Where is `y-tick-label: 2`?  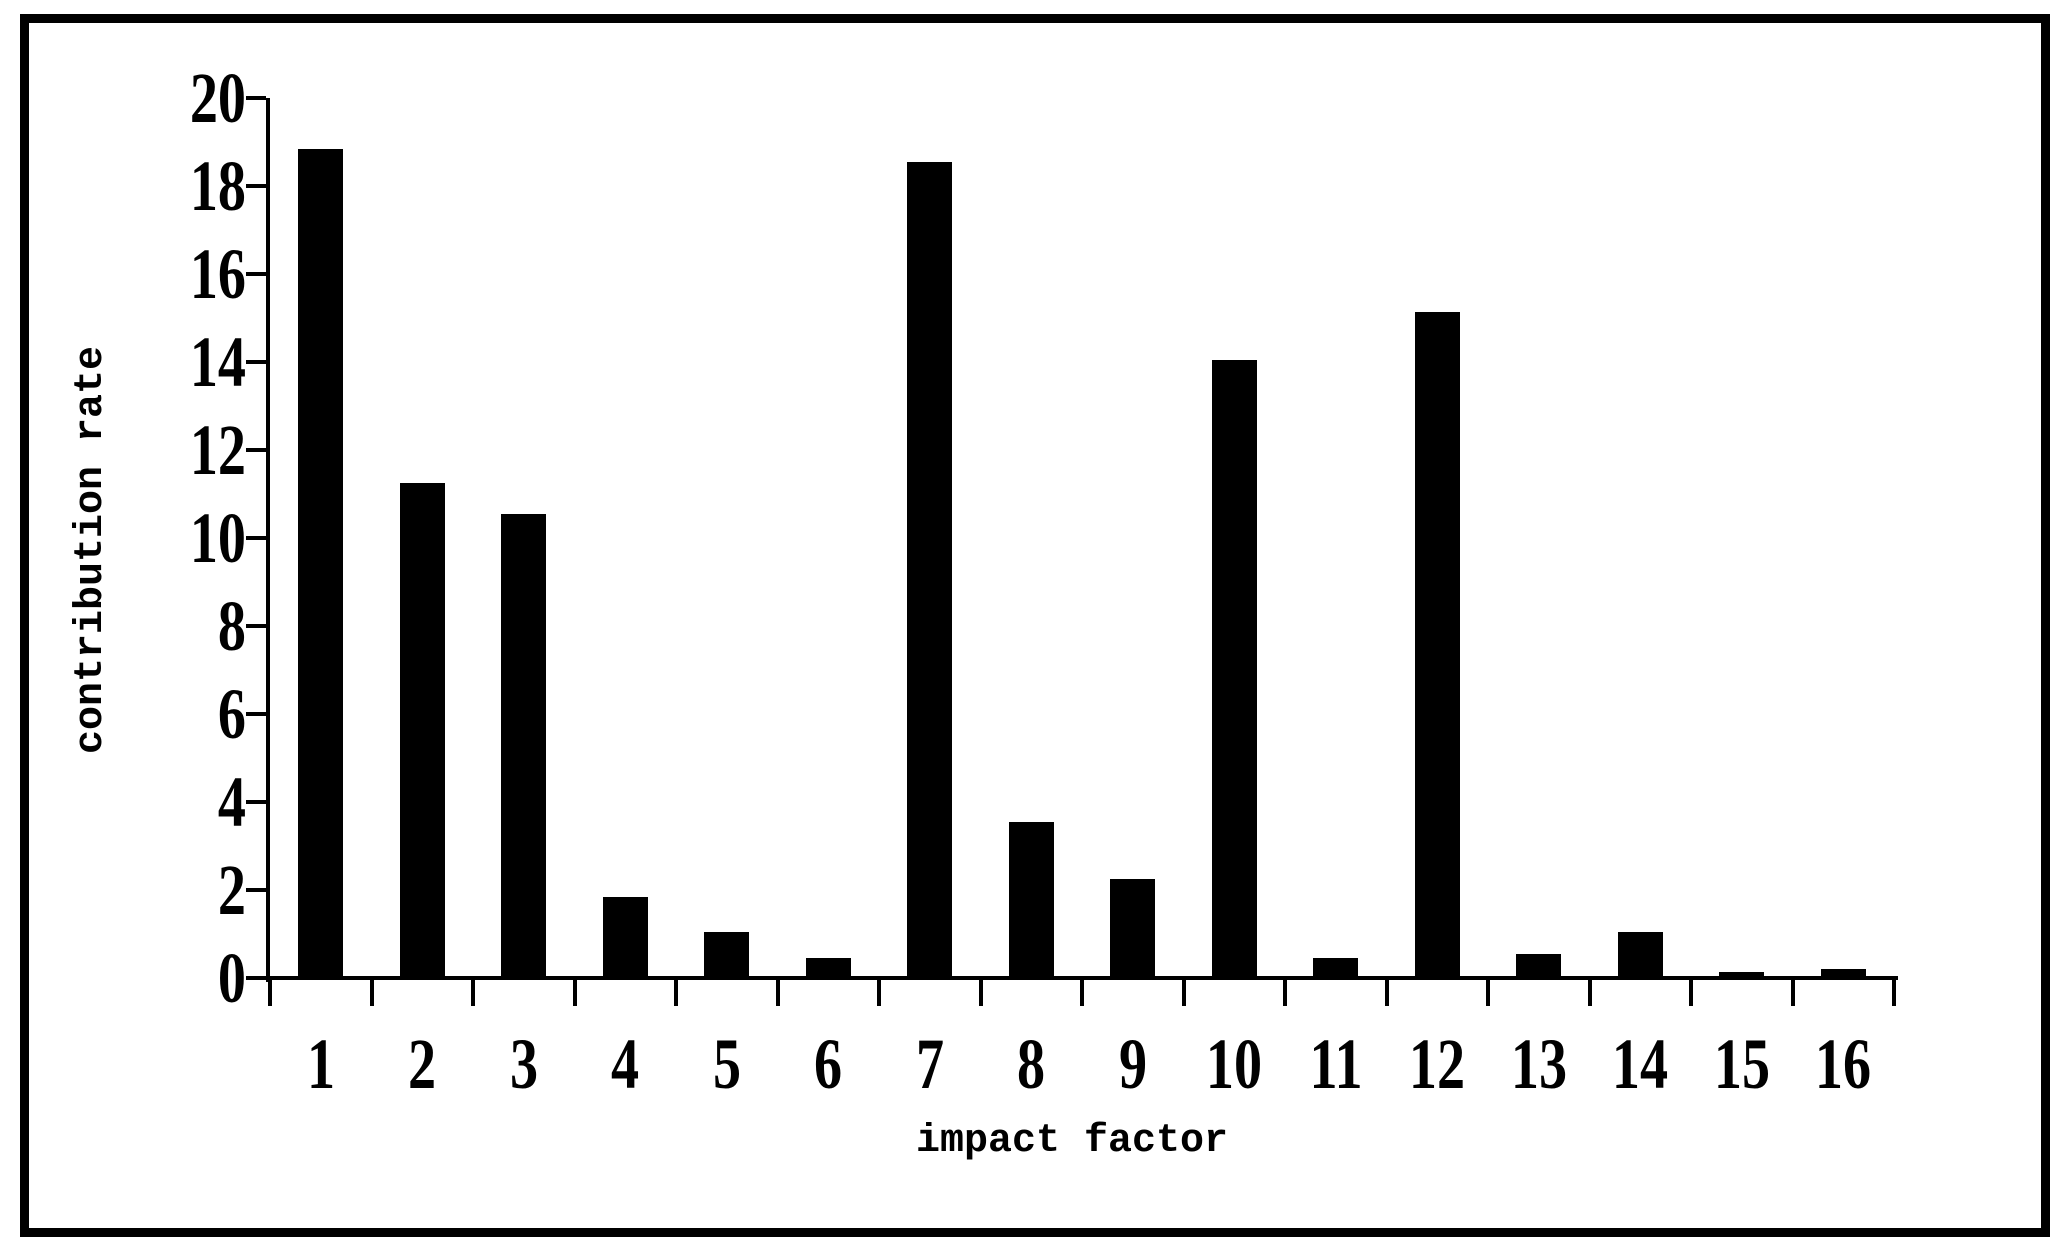
y-tick-label: 2 is located at coordinates (231, 890).